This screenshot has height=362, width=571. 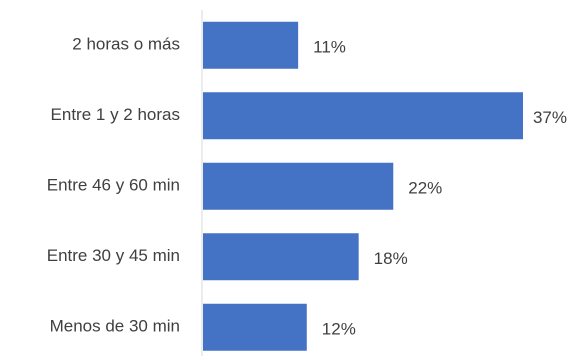 What do you see at coordinates (391, 258) in the screenshot?
I see `data-label: 18%` at bounding box center [391, 258].